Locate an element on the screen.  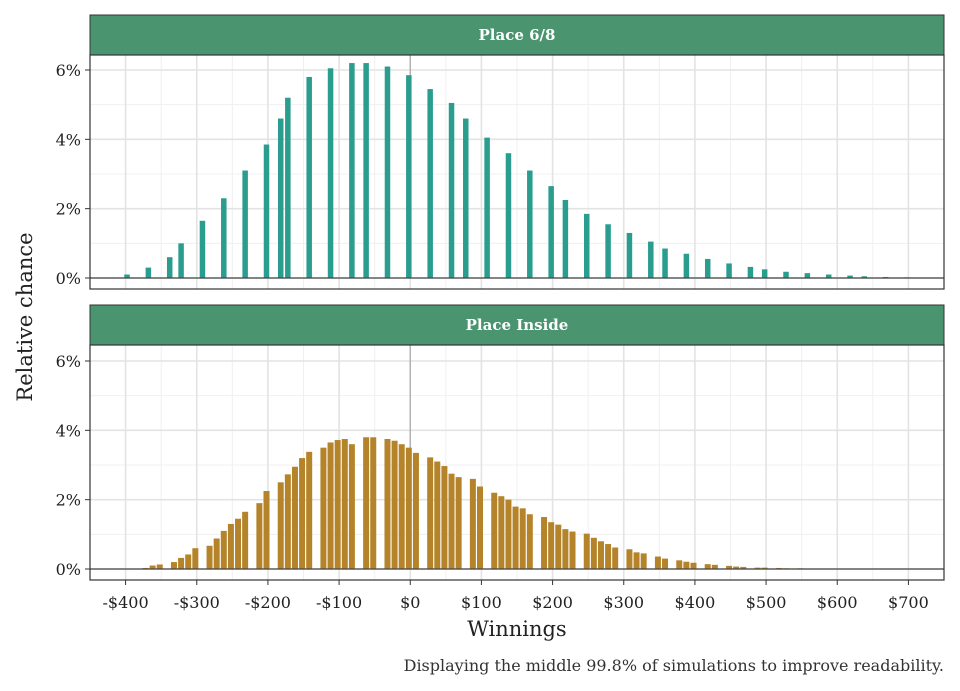
x-tick-label: $300 is located at coordinates (623, 602).